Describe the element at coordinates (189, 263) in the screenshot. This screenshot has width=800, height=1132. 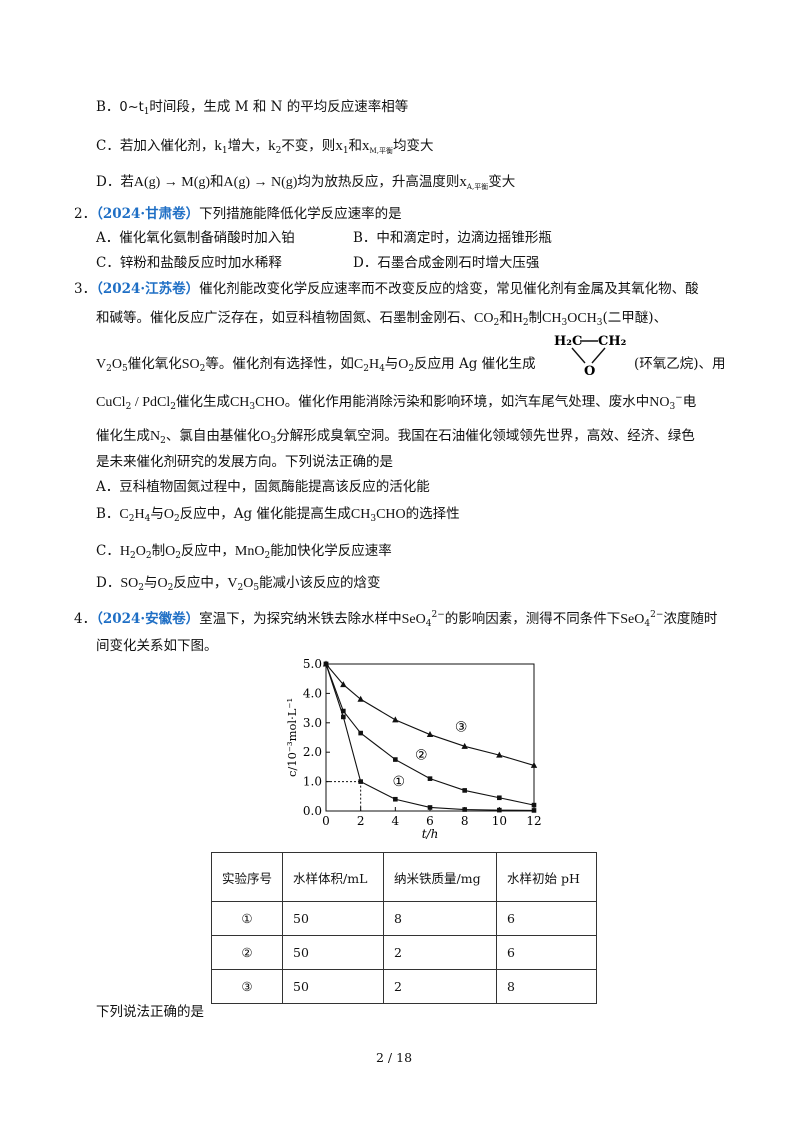
I see `q2-option-c: C．锌粉和盐酸反应时加水稀释` at that location.